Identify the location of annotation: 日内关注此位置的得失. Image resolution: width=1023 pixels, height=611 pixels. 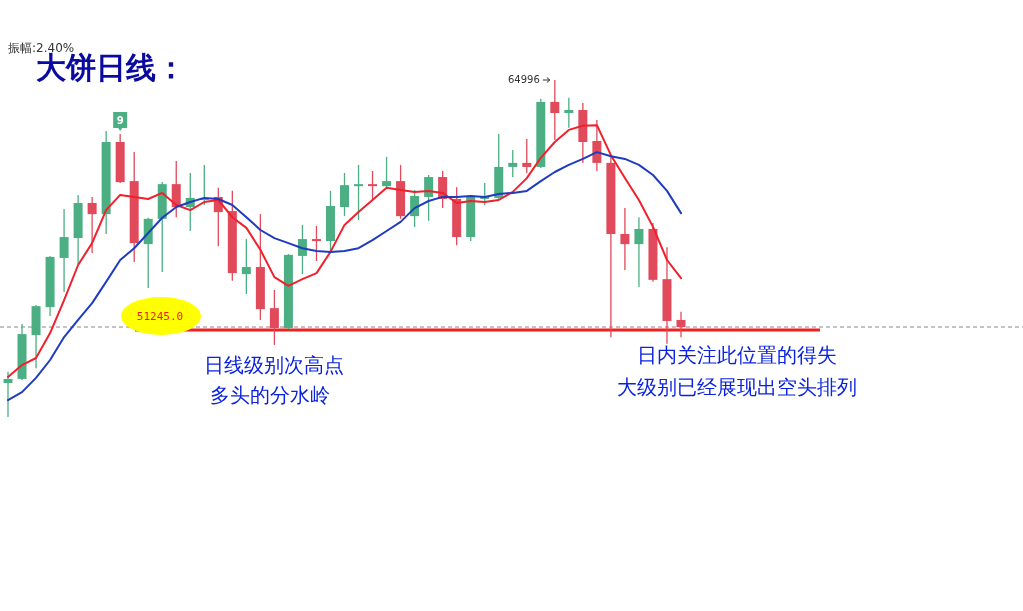
(737, 355).